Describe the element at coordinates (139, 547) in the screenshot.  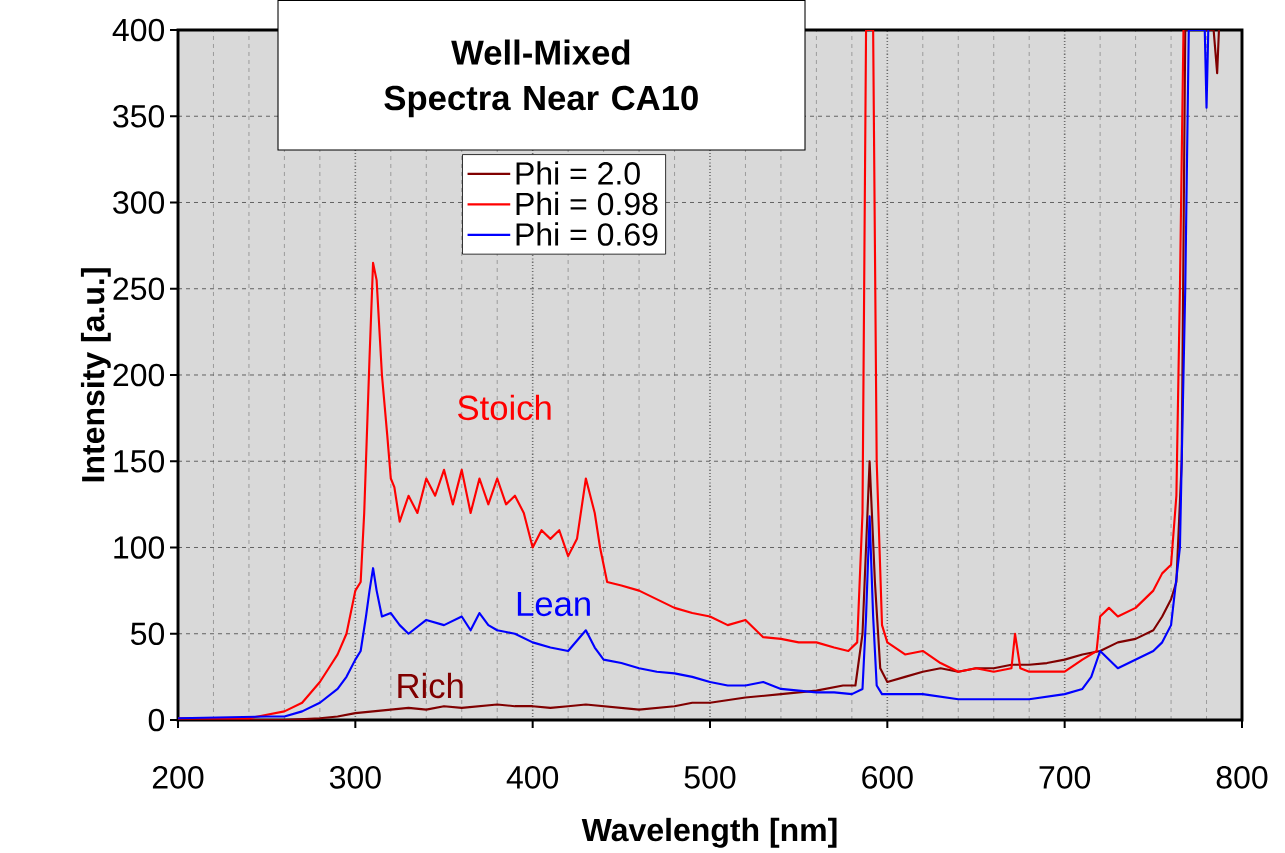
I see `y-tick-label: 100` at that location.